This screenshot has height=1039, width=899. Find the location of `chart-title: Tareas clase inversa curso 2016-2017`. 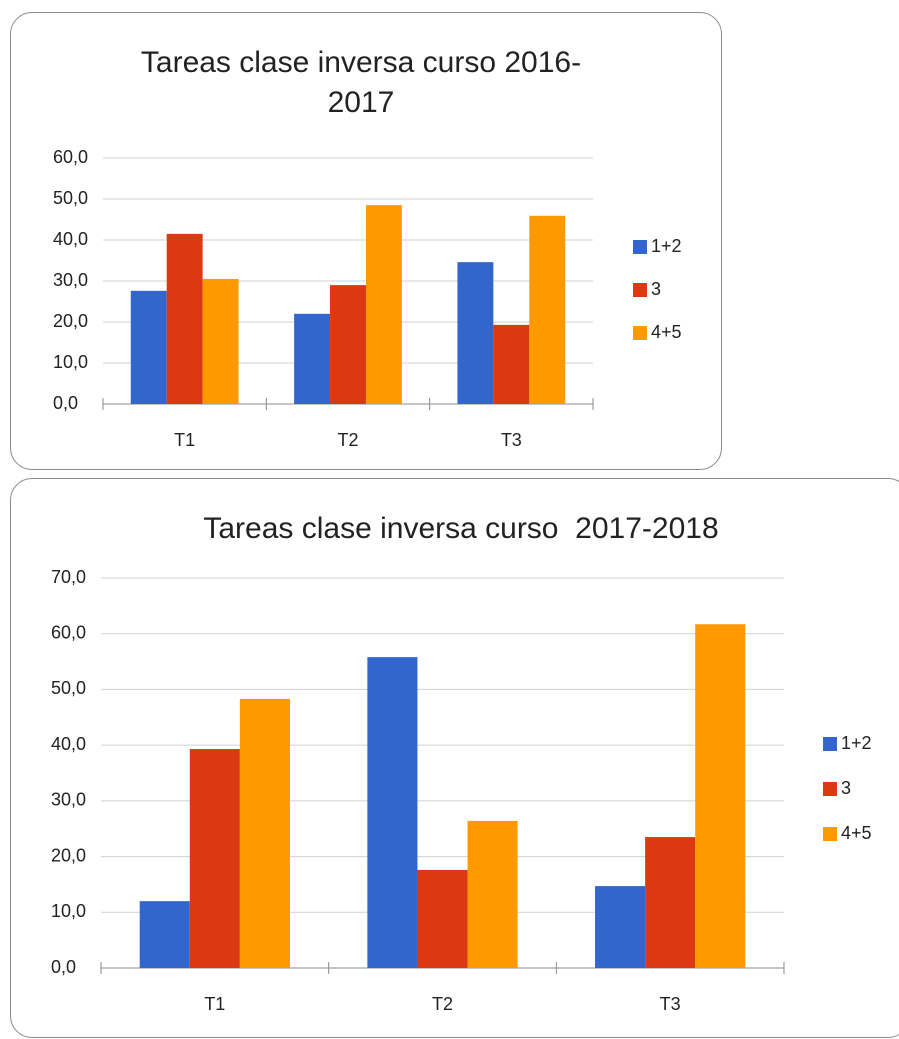

chart-title: Tareas clase inversa curso 2016-2017 is located at coordinates (361, 82).